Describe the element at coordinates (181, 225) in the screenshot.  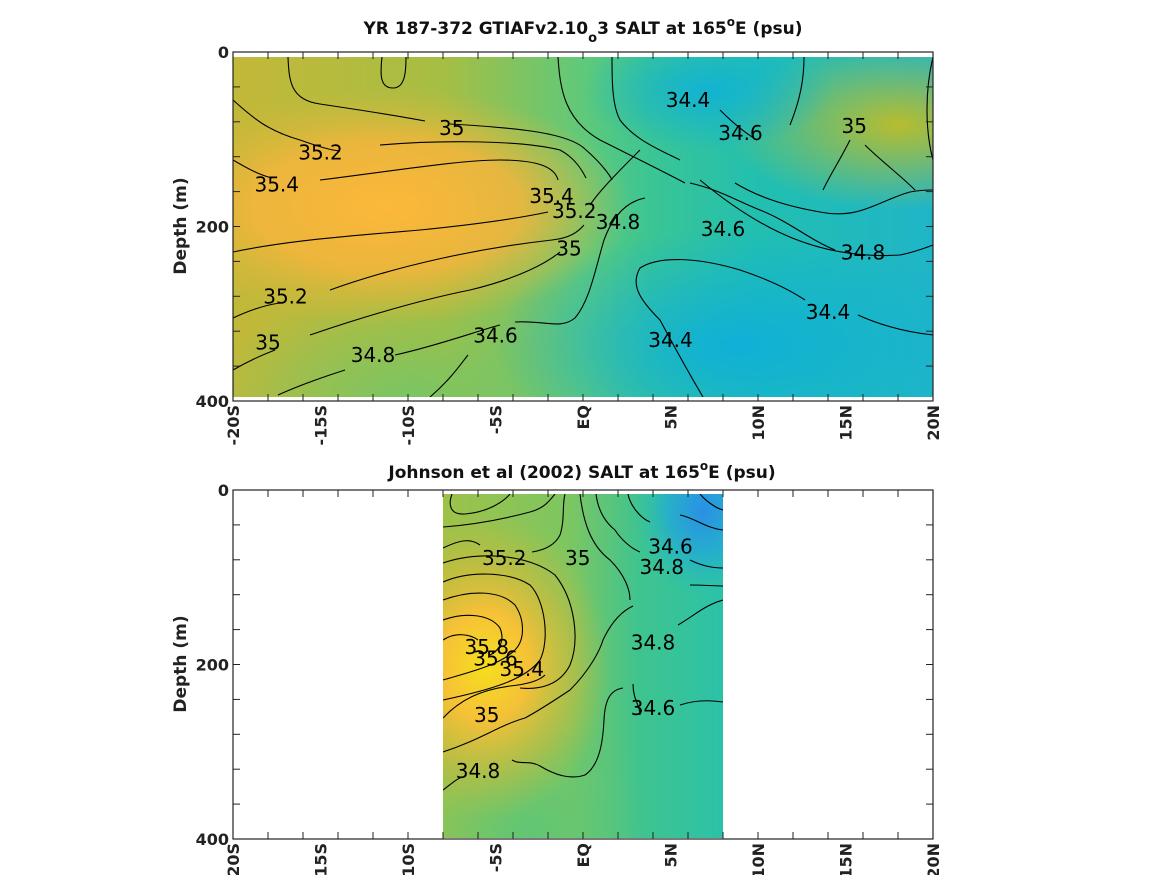
I see `chart-1-ylabel: Depth (m)` at that location.